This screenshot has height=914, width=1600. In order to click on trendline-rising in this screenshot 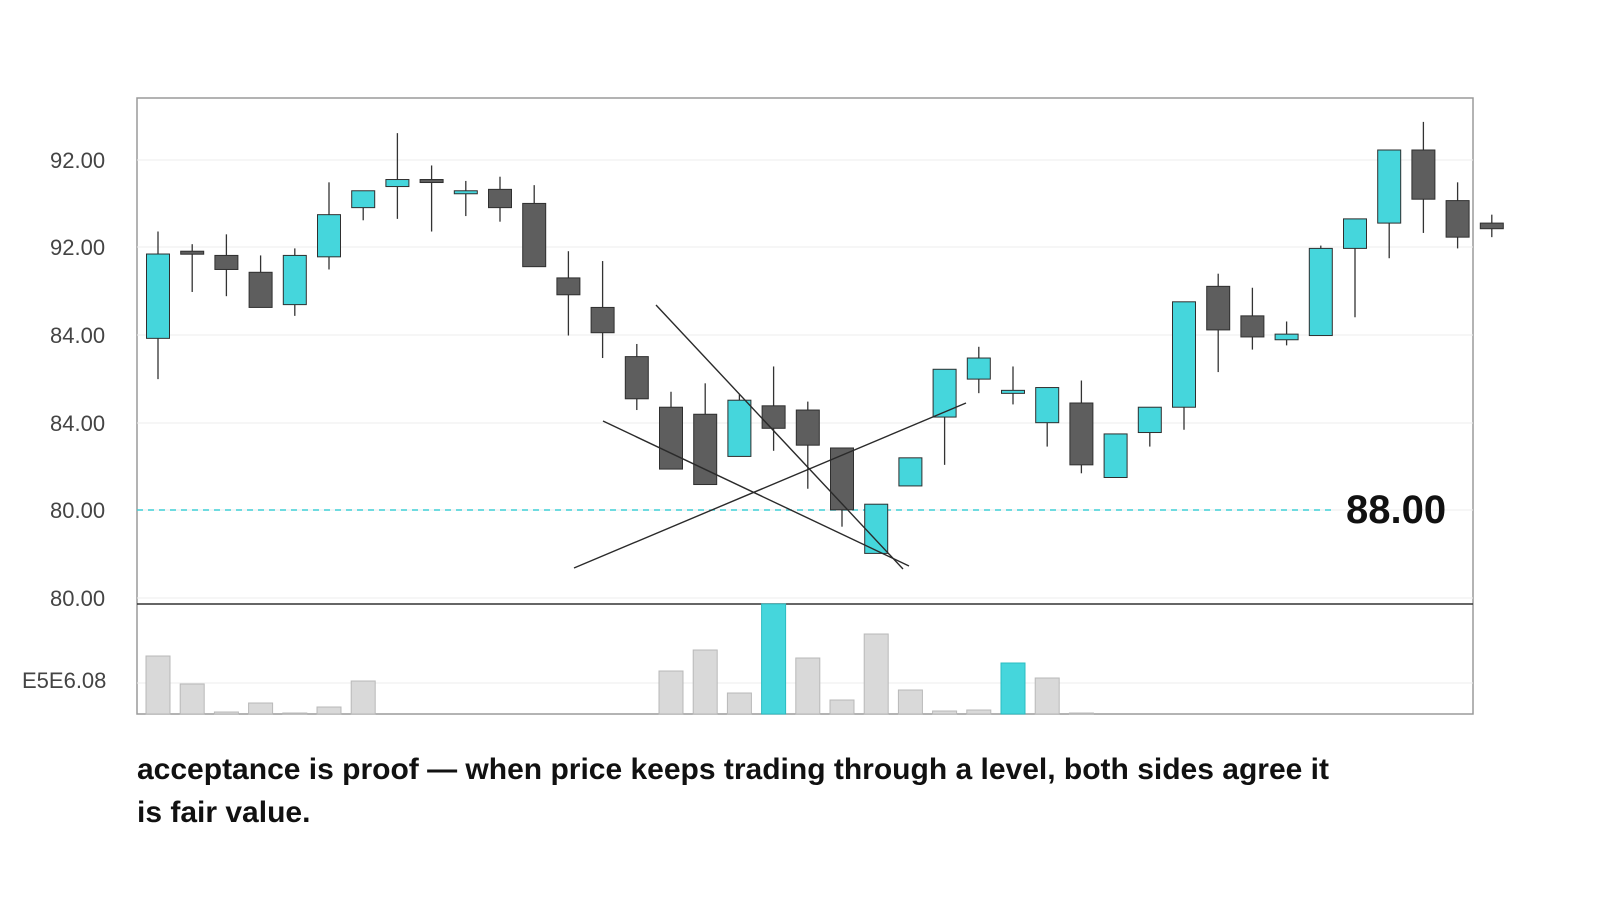, I will do `click(770, 485)`.